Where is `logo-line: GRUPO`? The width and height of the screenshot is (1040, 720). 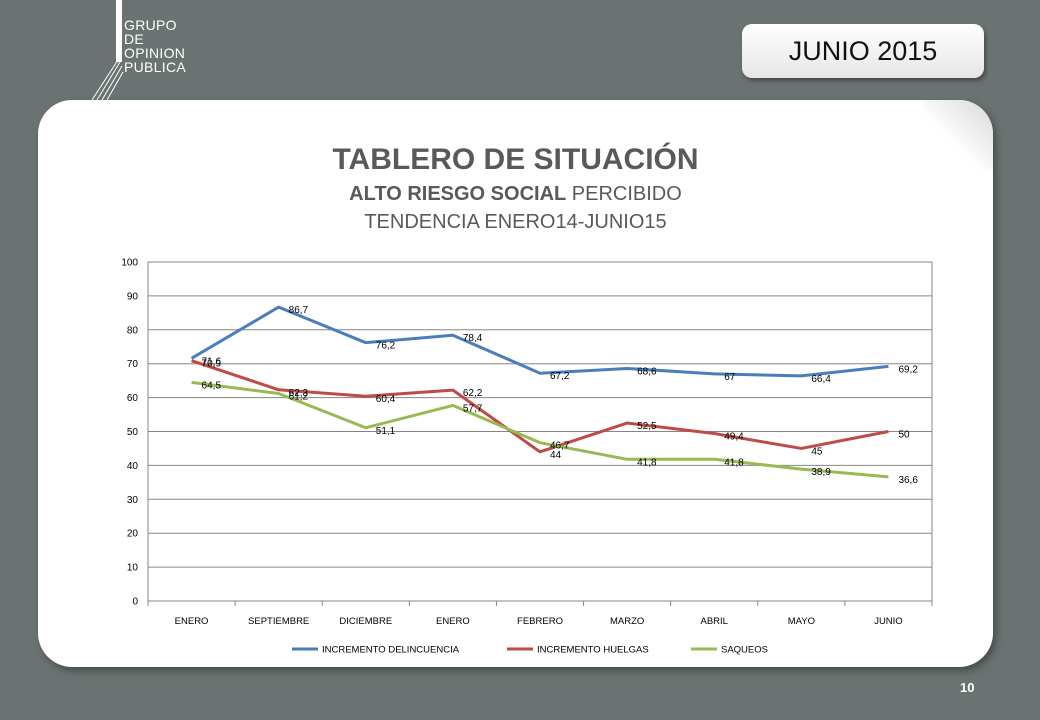
logo-line: GRUPO is located at coordinates (150, 25).